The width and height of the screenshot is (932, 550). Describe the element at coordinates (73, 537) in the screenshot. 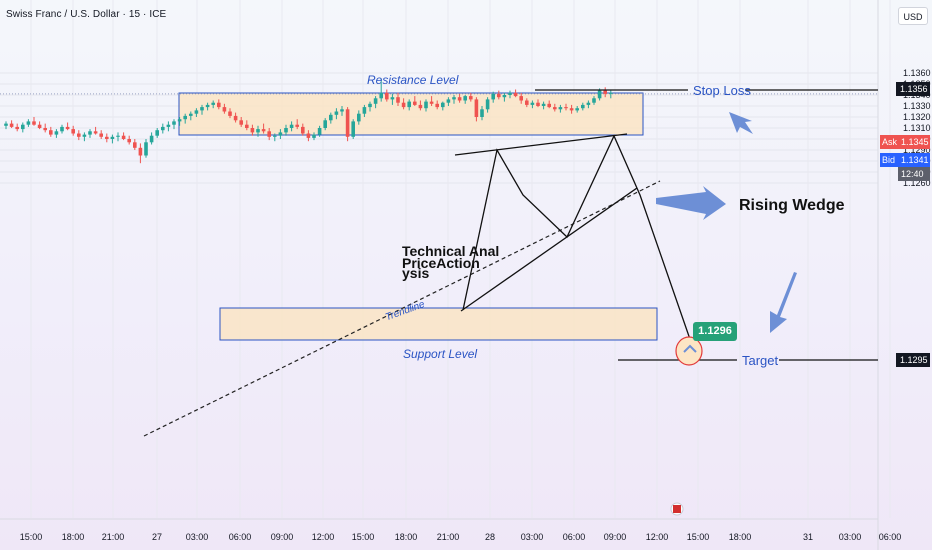

I see `x-tick-label: 18:00` at that location.